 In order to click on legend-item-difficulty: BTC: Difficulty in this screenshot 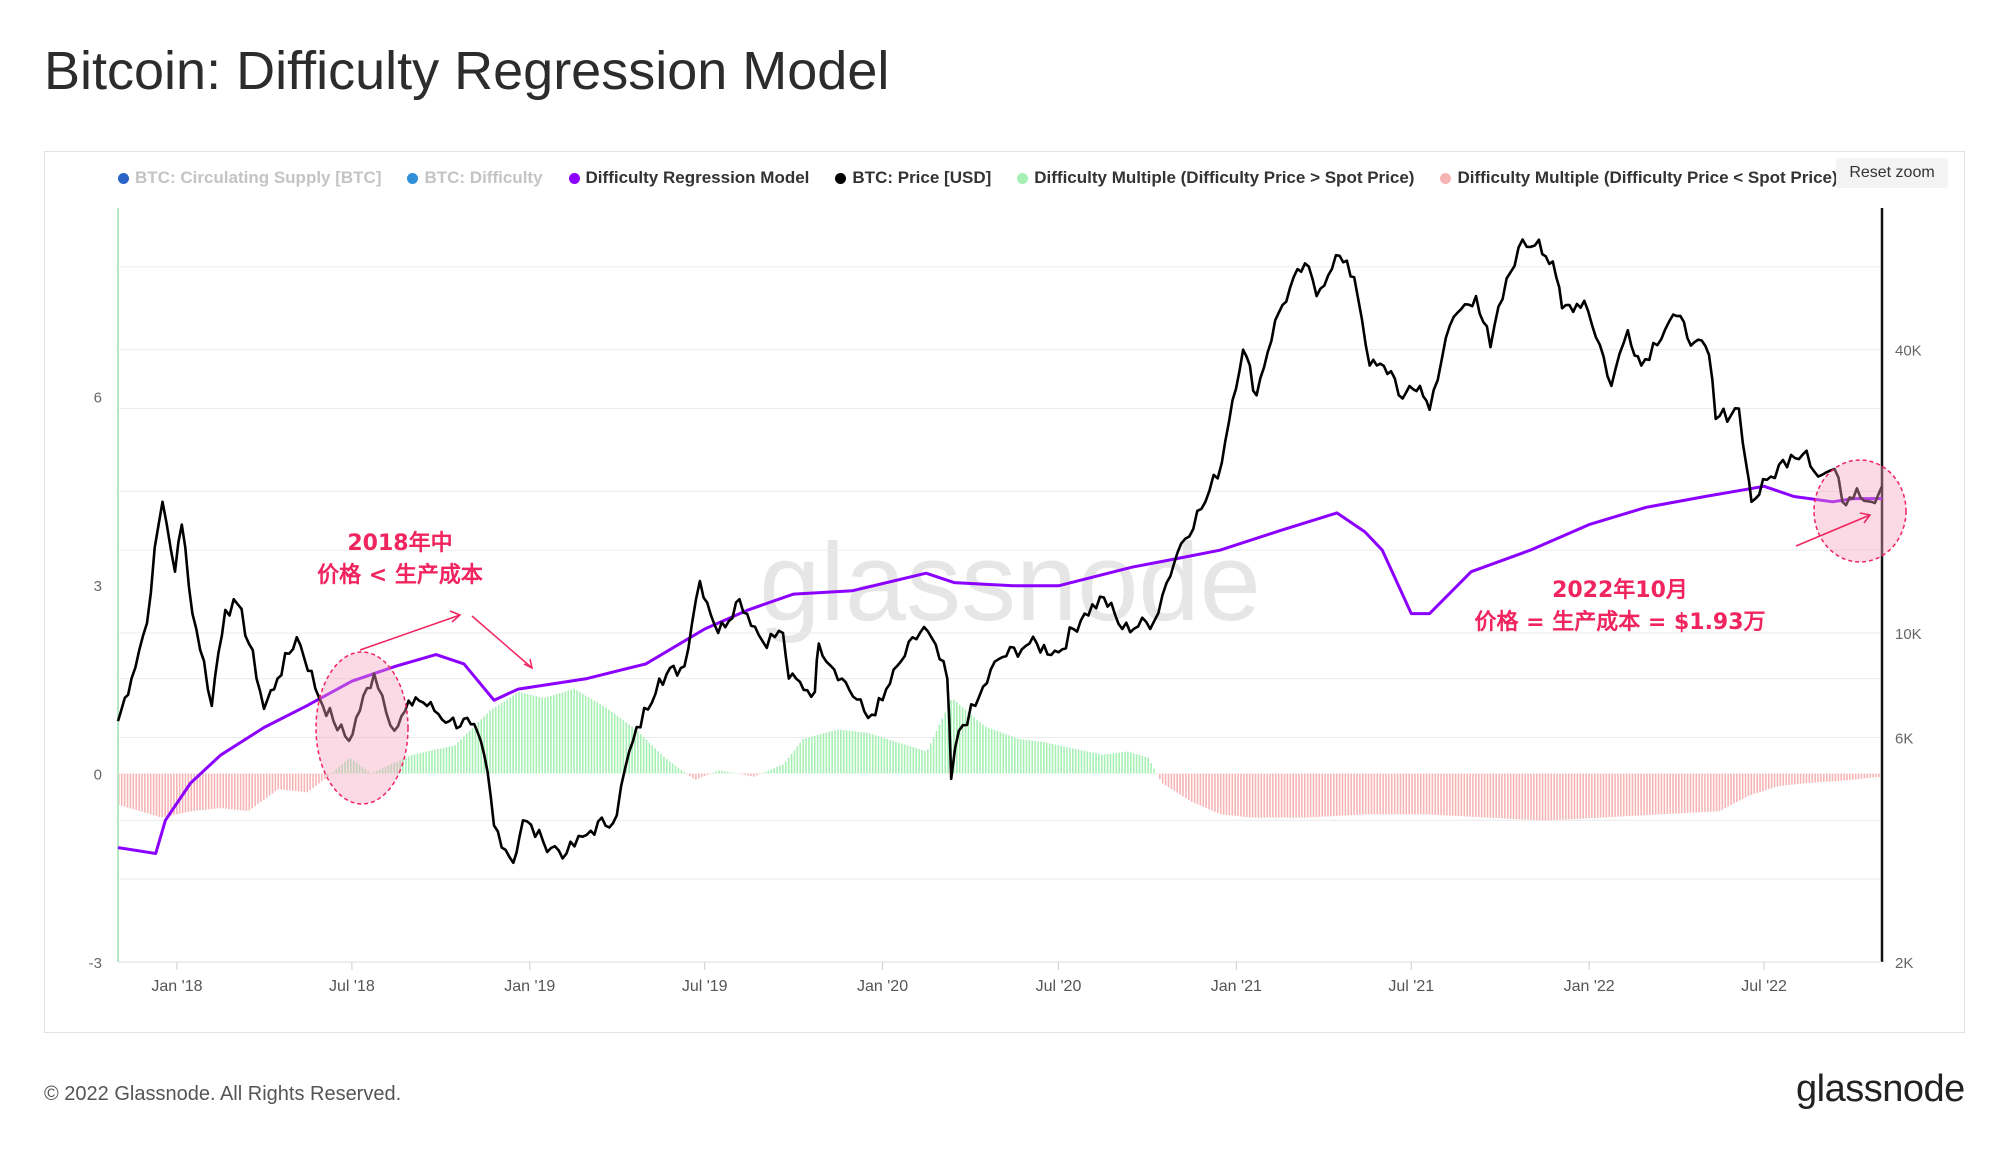, I will do `click(475, 178)`.